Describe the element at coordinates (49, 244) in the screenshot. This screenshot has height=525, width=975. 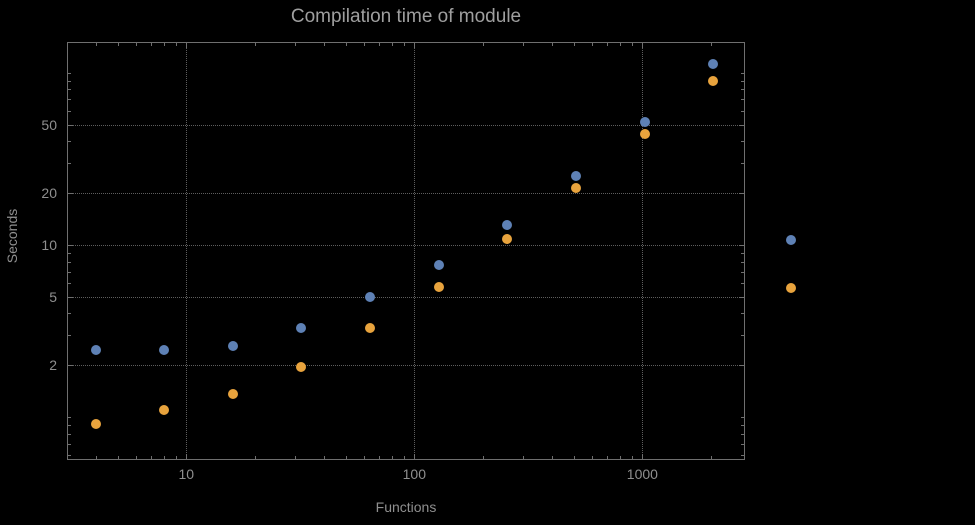
I see `y-tick-label: 10` at that location.